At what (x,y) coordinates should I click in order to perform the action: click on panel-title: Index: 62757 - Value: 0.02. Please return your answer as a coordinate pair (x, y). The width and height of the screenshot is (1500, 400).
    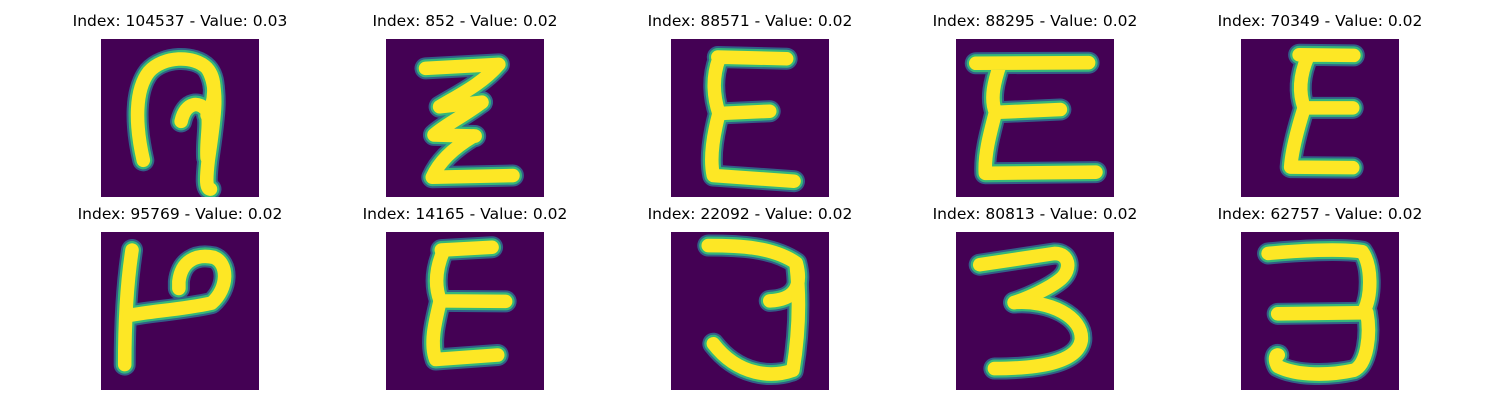
    Looking at the image, I should click on (1320, 214).